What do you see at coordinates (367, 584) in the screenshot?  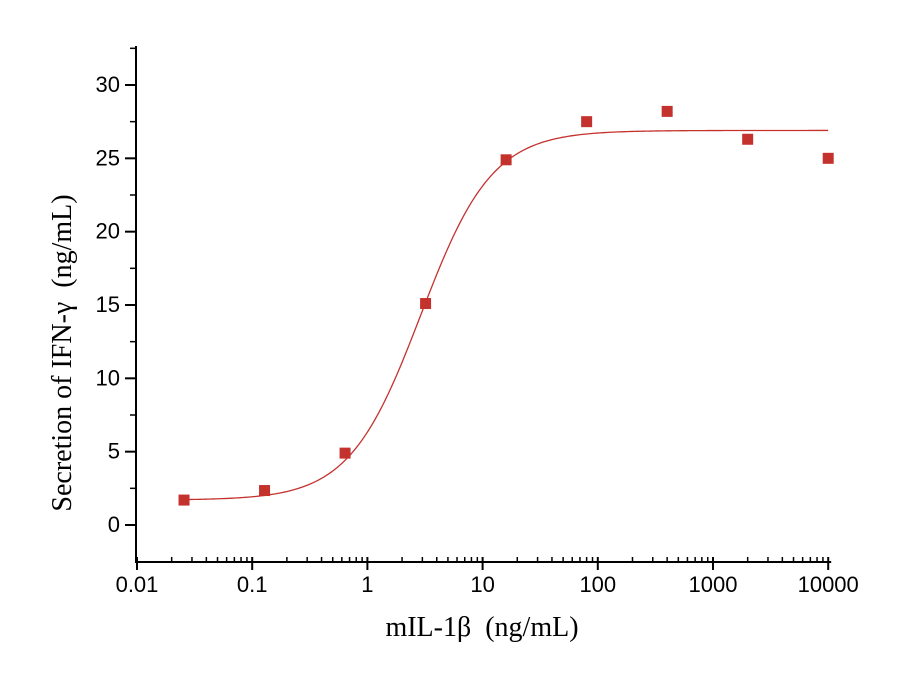 I see `x-tick-label: 1` at bounding box center [367, 584].